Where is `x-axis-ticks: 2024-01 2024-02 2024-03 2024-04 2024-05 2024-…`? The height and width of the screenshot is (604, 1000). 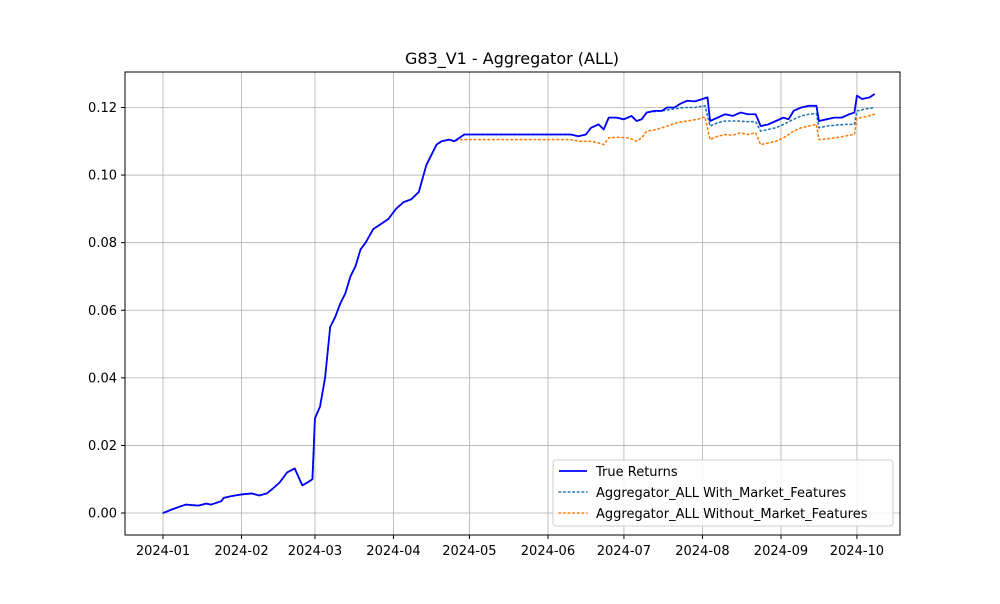 x-axis-ticks: 2024-01 2024-02 2024-03 2024-04 2024-05 2024-… is located at coordinates (510, 547).